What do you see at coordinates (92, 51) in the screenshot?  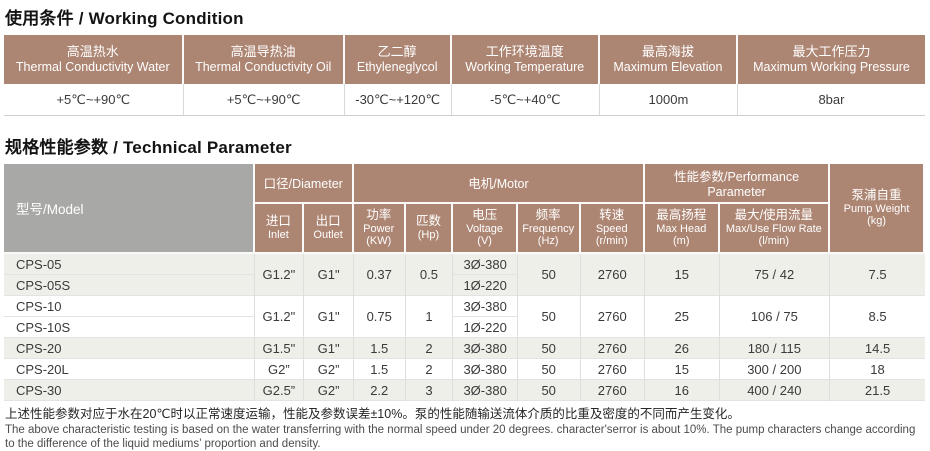 I see `wc-header-water-zh: 高温热水` at bounding box center [92, 51].